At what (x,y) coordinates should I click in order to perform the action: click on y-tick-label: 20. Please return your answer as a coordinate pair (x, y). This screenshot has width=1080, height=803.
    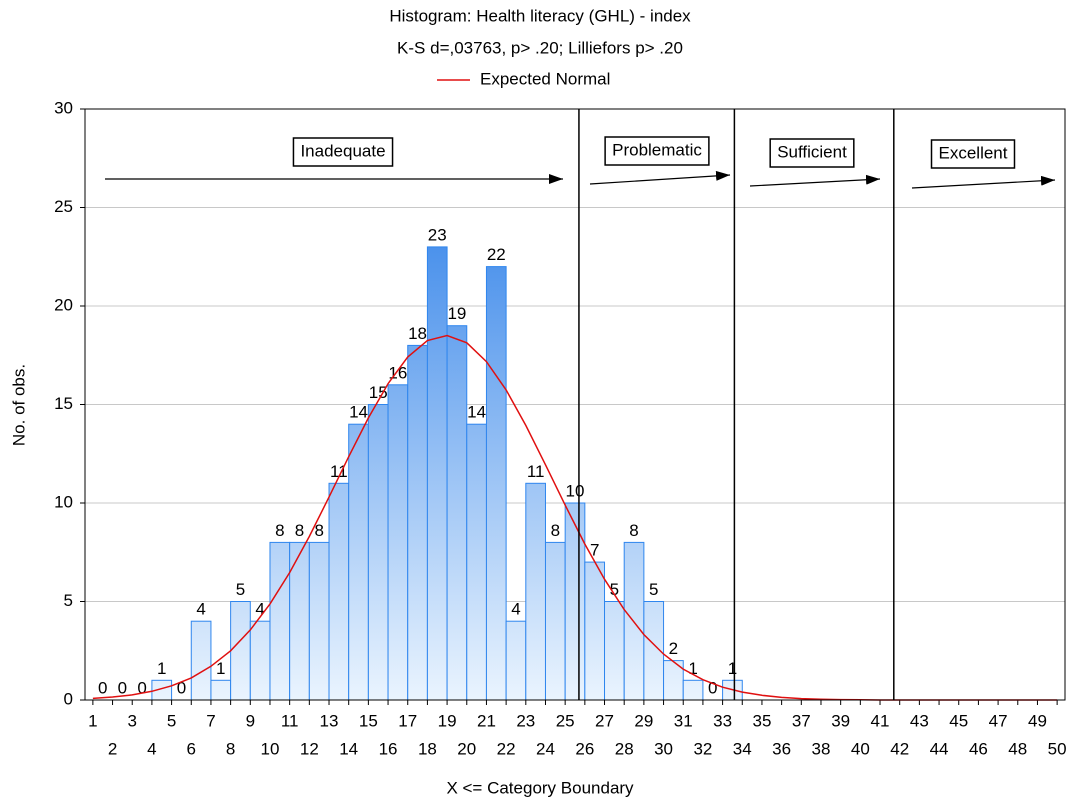
    Looking at the image, I should click on (63, 304).